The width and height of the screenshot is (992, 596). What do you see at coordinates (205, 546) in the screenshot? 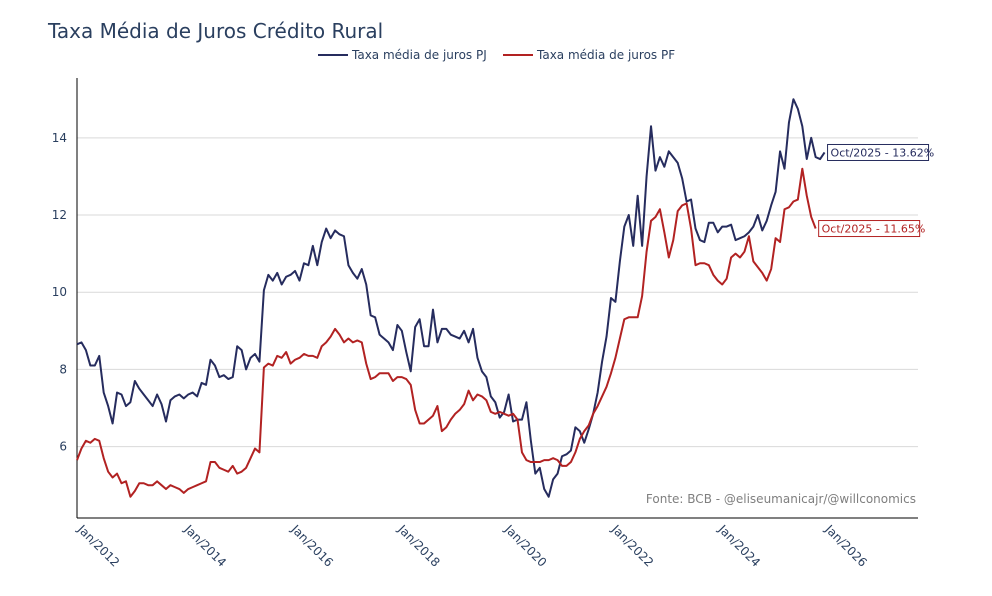
I see `x-tick-label: Jan/2014` at bounding box center [205, 546].